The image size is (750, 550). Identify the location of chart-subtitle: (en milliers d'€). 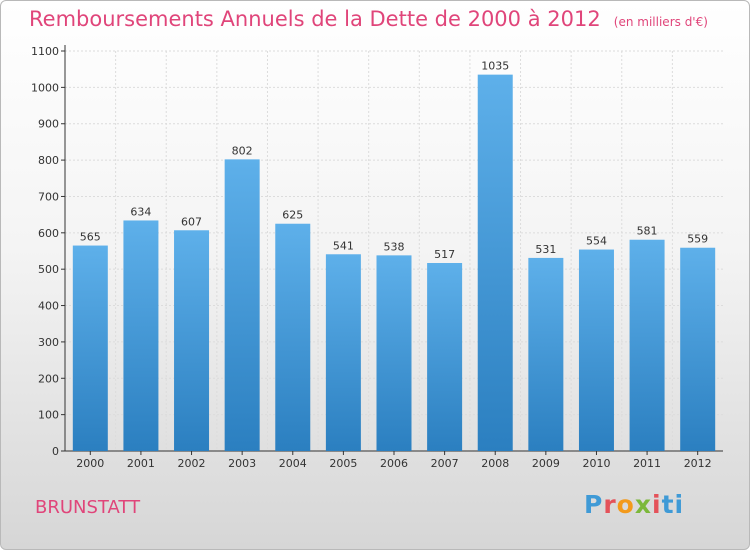
(660, 22).